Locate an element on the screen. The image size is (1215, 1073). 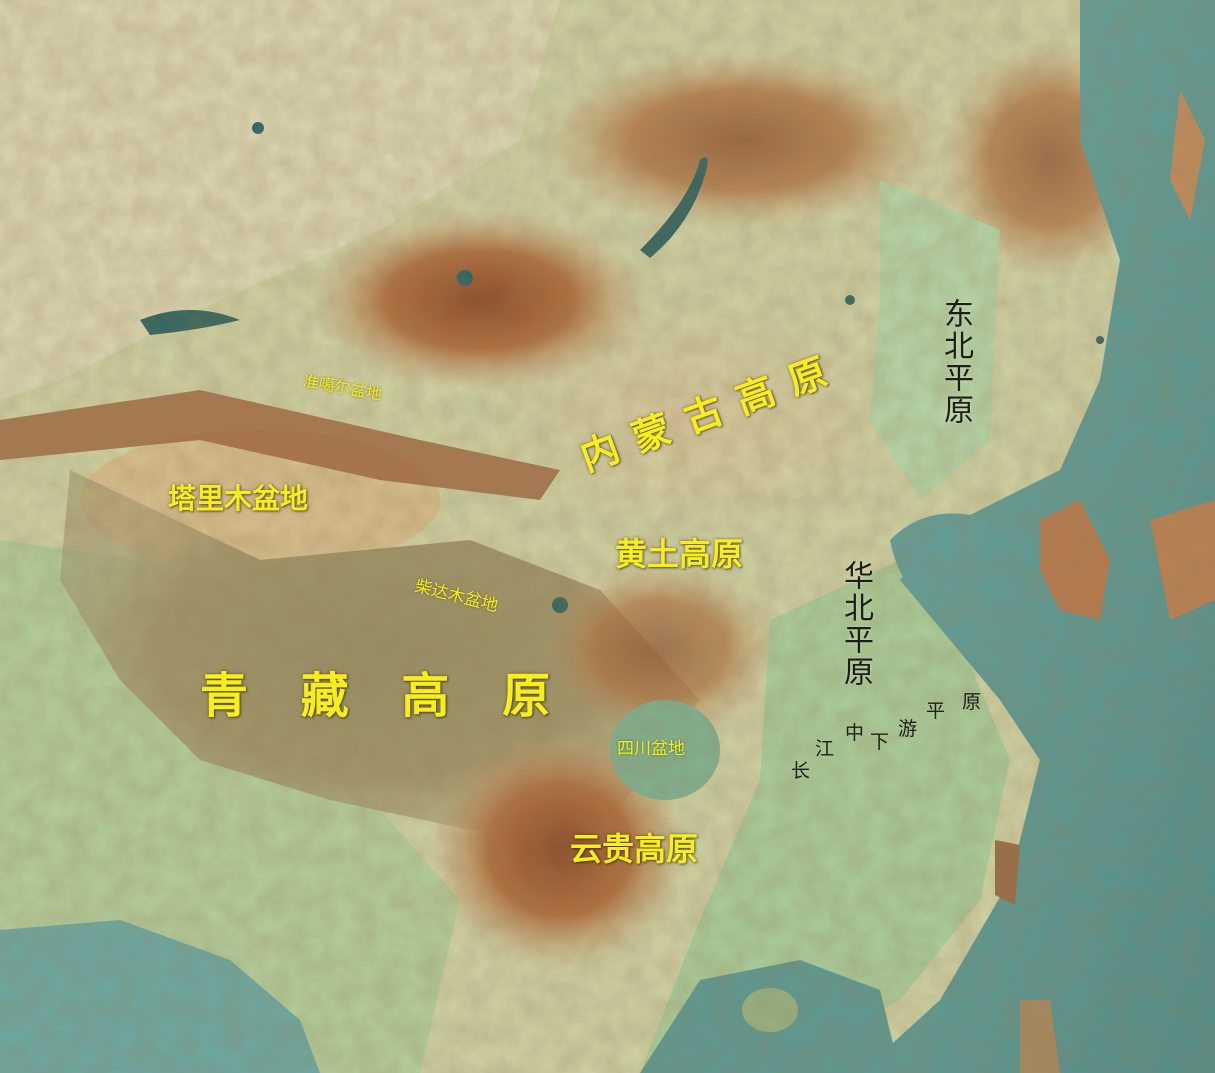
yangtze-plain-char: 中 is located at coordinates (855, 733).